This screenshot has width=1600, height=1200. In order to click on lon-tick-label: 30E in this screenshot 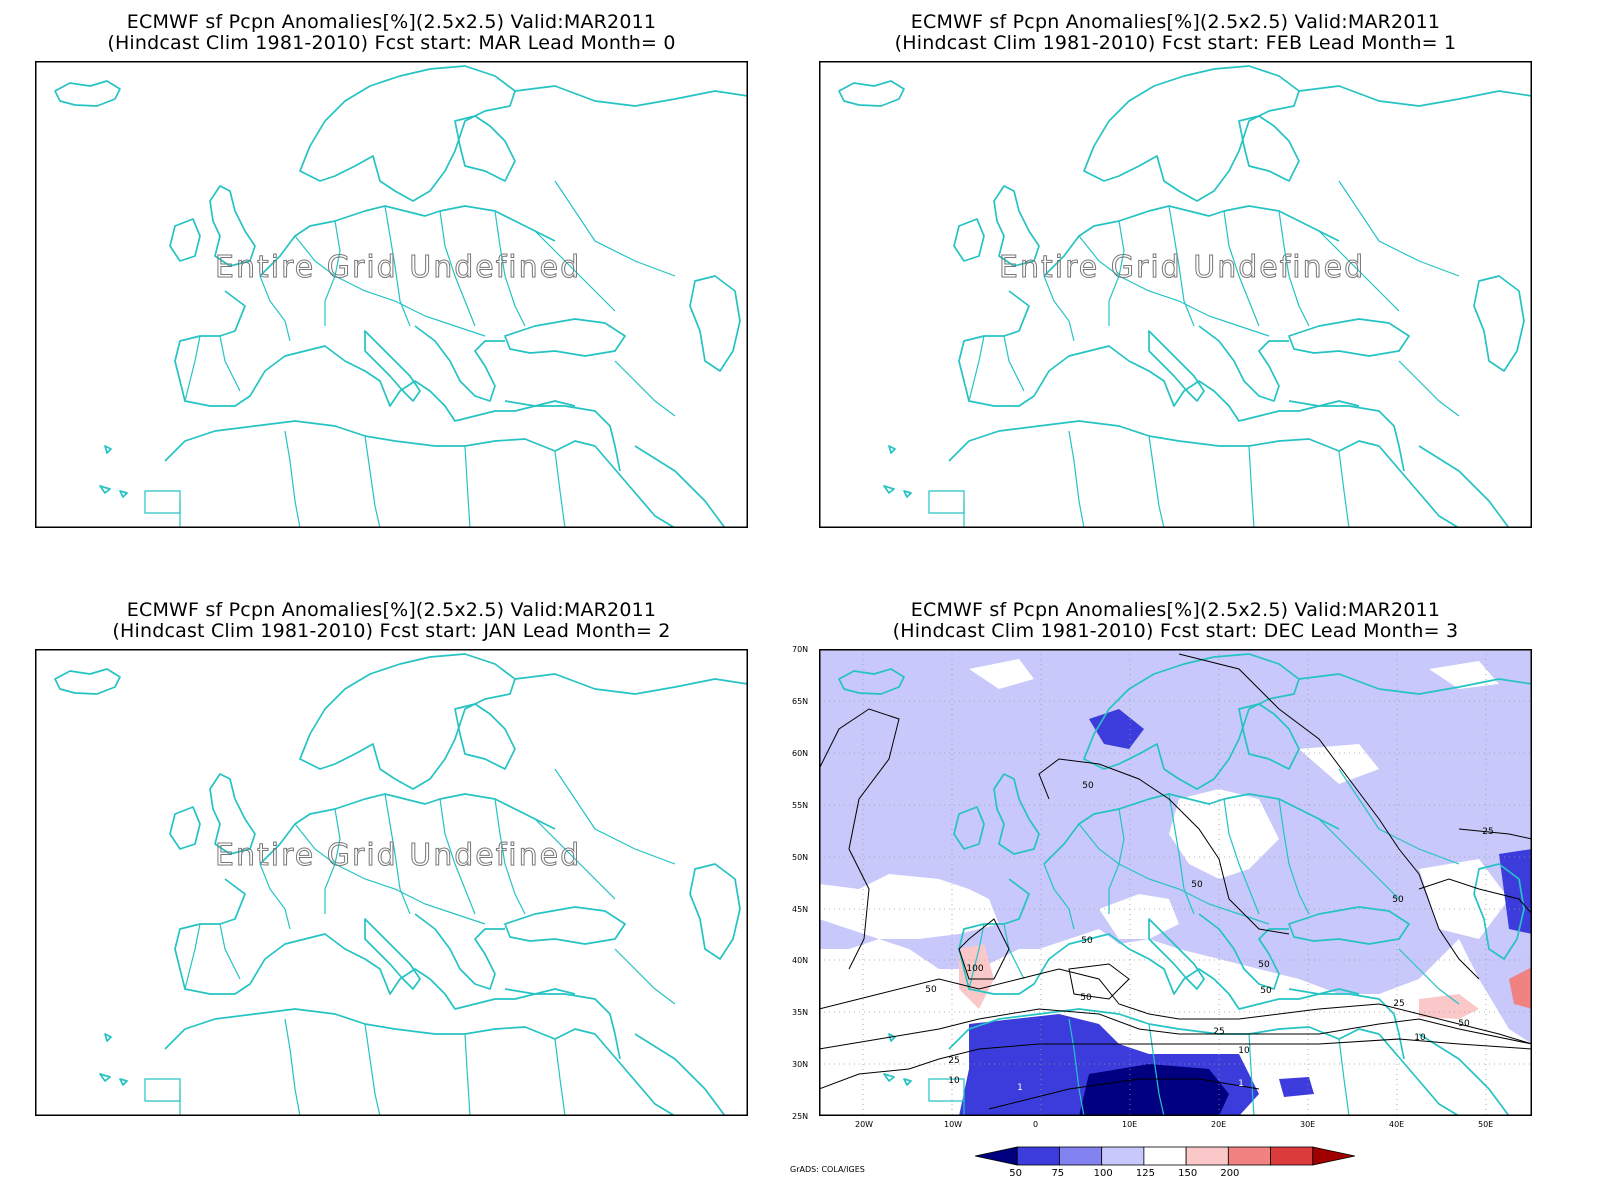, I will do `click(1308, 1124)`.